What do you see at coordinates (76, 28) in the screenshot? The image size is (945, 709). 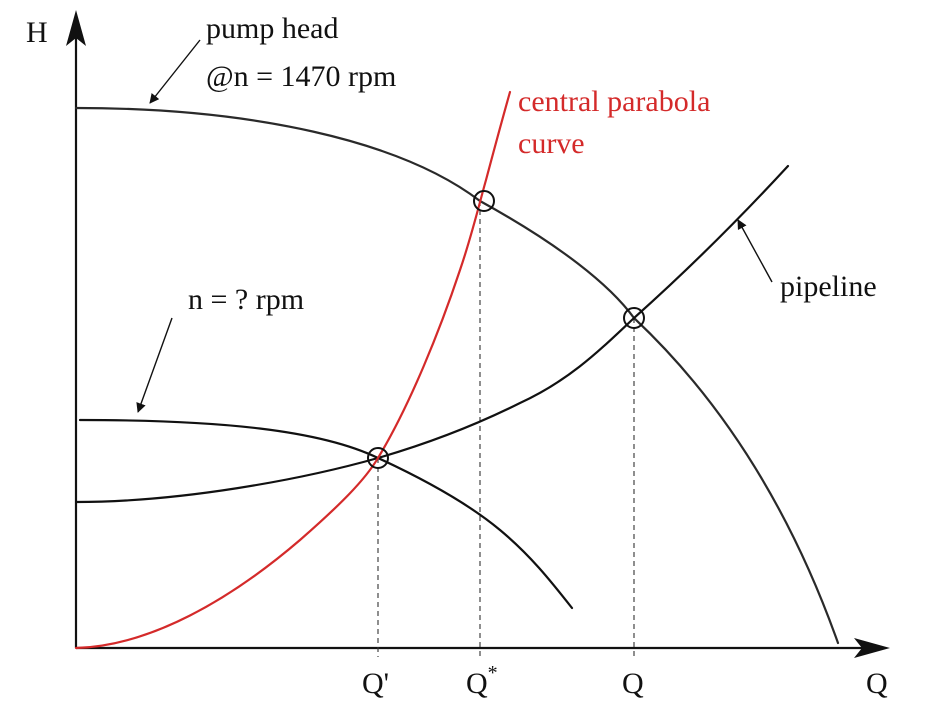 I see `h-axis-arrowhead` at bounding box center [76, 28].